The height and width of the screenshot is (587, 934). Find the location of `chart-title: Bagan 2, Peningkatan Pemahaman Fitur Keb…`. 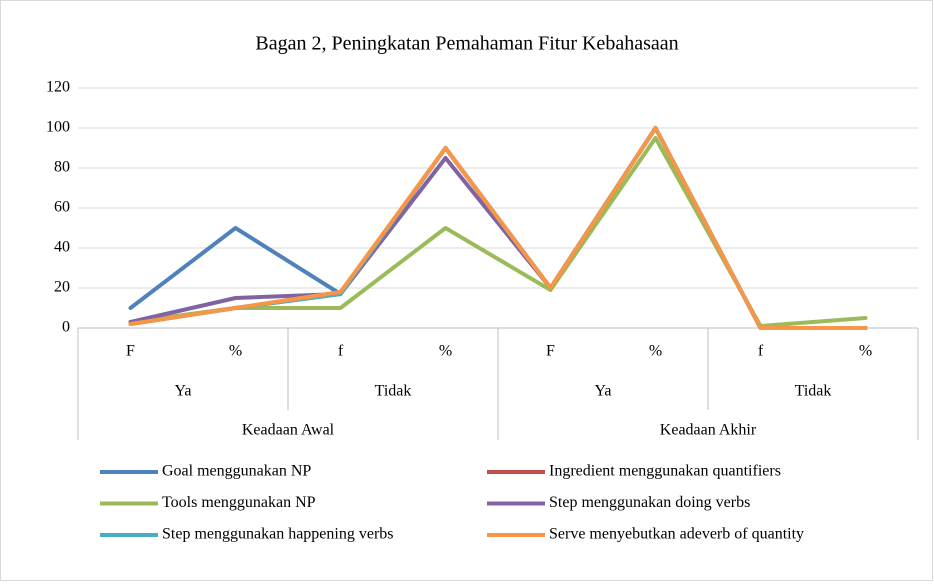

chart-title: Bagan 2, Peningkatan Pemahaman Fitur Keb… is located at coordinates (466, 44).